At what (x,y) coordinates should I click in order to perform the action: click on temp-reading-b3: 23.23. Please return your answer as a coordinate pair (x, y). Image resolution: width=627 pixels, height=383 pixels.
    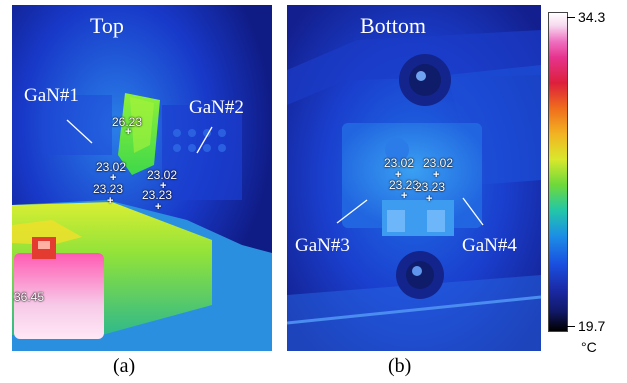
    Looking at the image, I should click on (404, 185).